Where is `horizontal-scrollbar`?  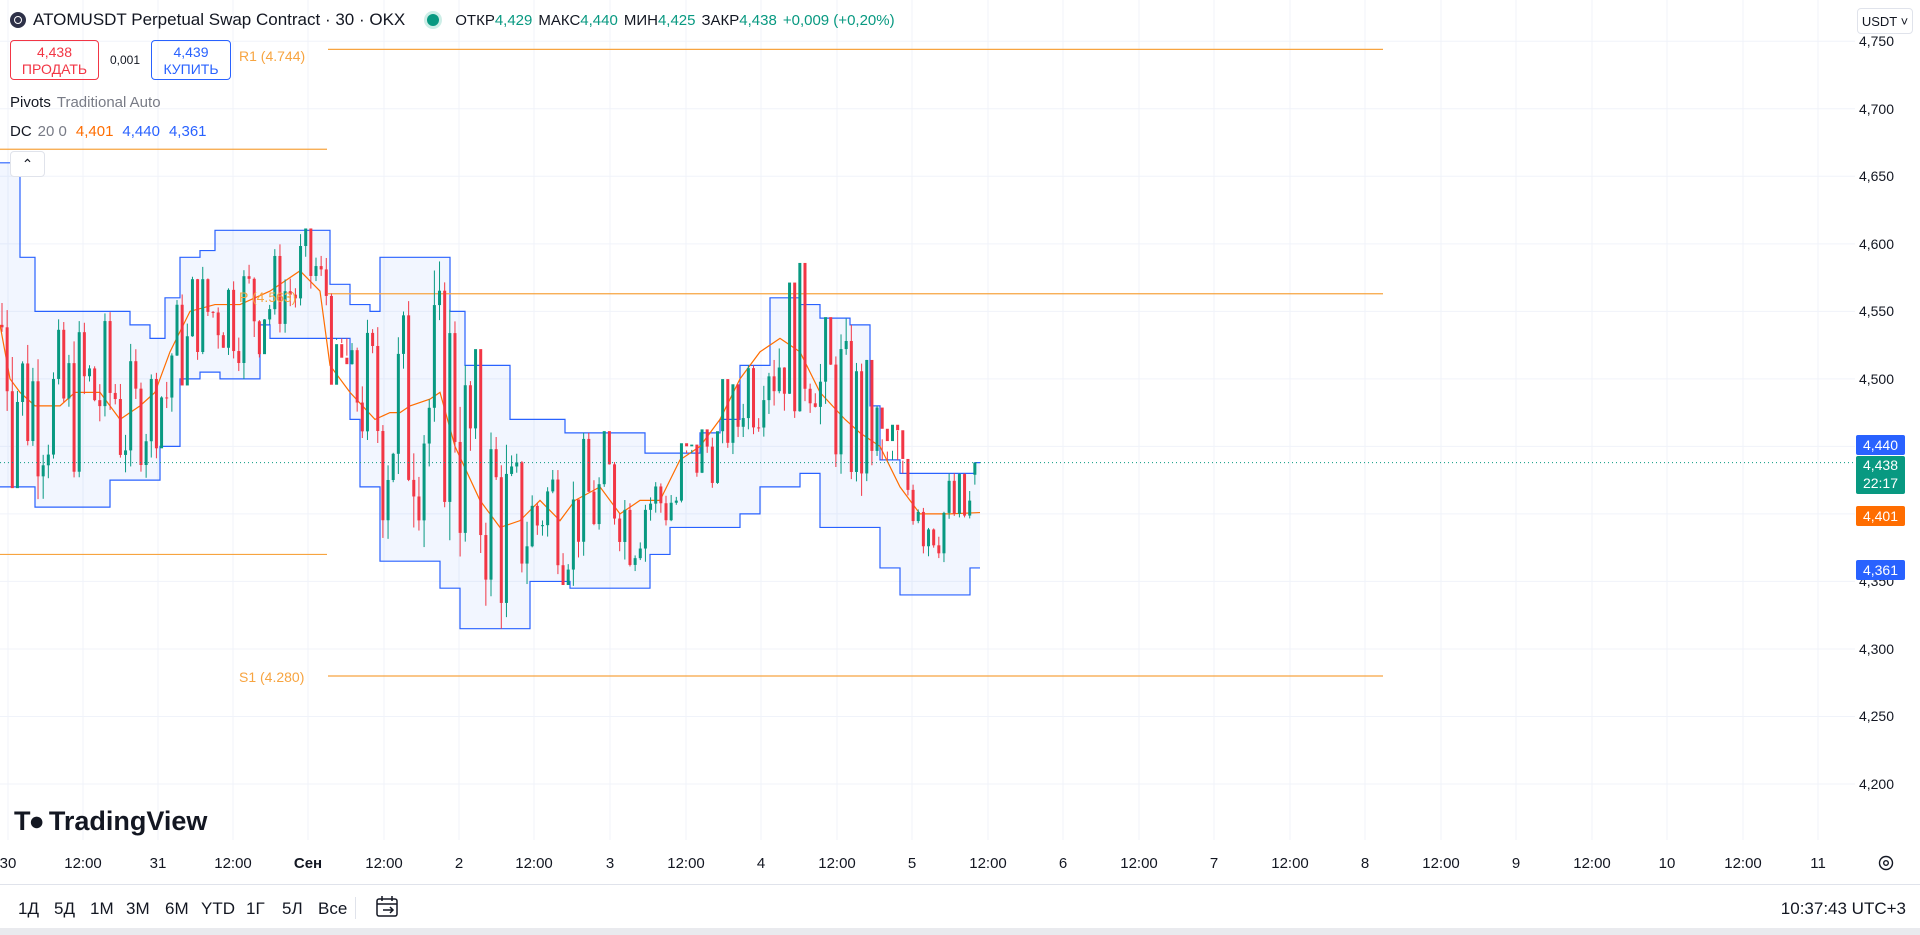
horizontal-scrollbar is located at coordinates (960, 931).